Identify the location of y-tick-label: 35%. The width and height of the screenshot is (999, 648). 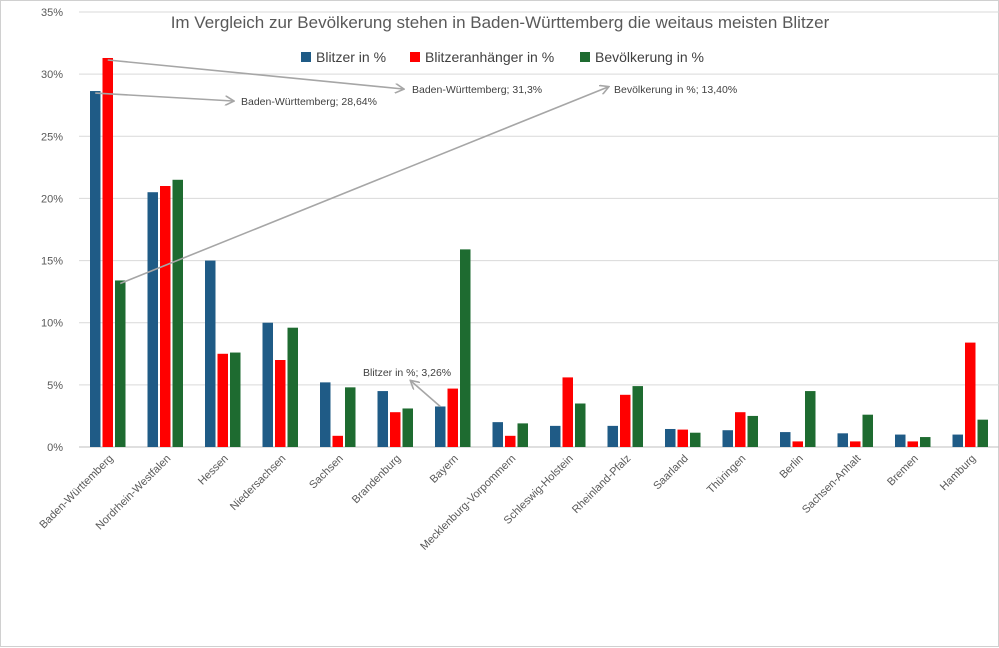
(52, 13).